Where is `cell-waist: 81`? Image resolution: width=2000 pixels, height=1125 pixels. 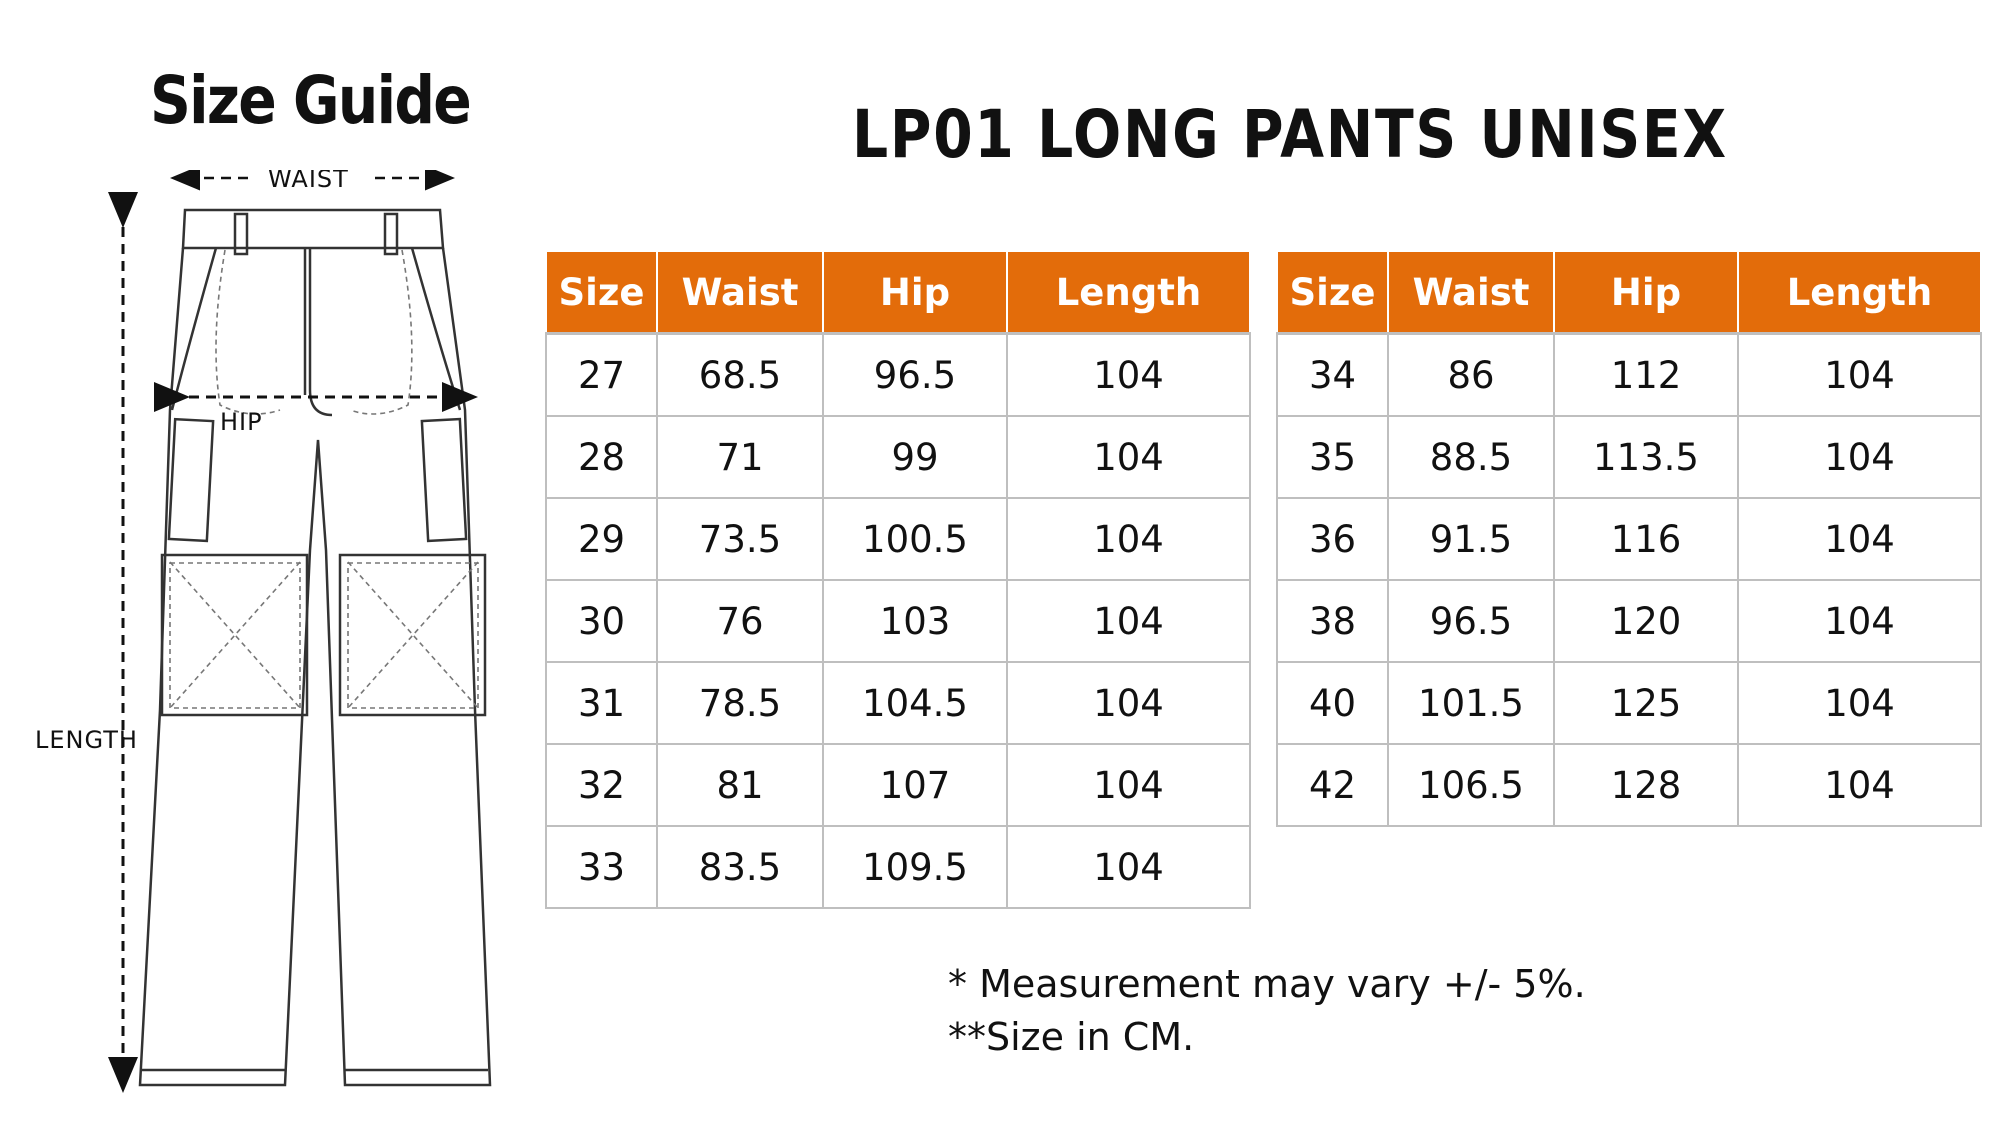 cell-waist: 81 is located at coordinates (740, 785).